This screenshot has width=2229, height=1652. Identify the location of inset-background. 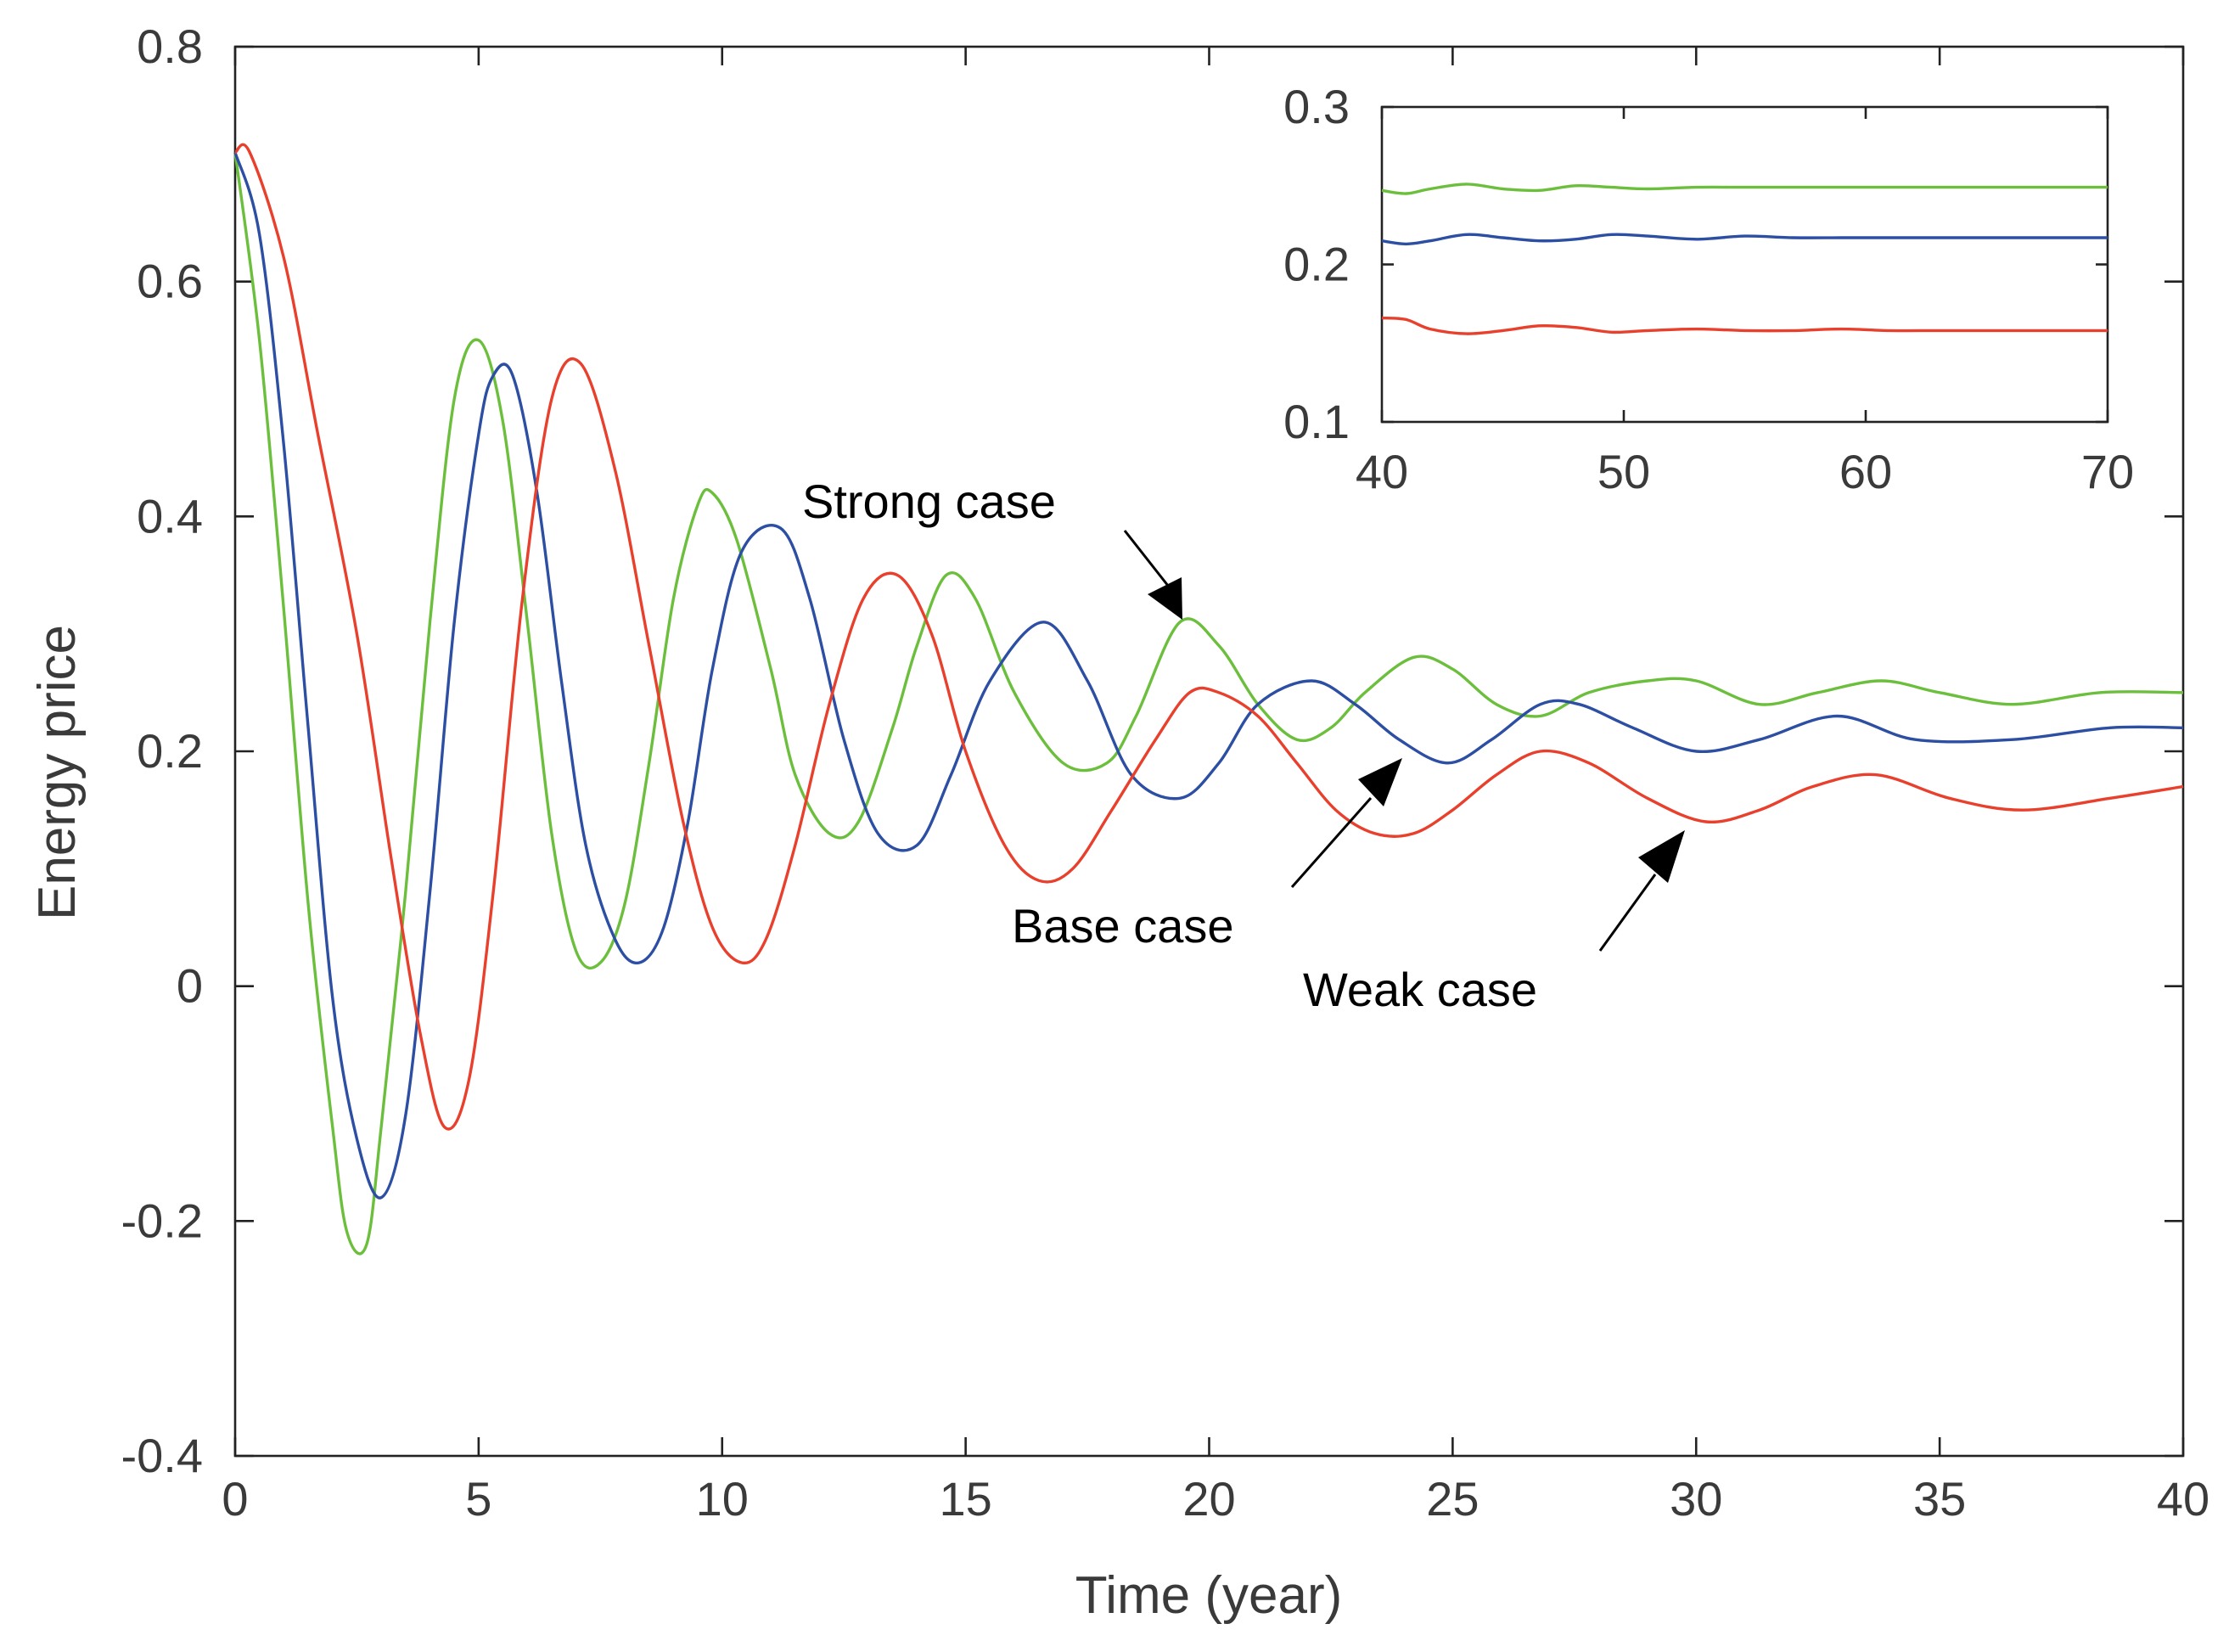
(1744, 264).